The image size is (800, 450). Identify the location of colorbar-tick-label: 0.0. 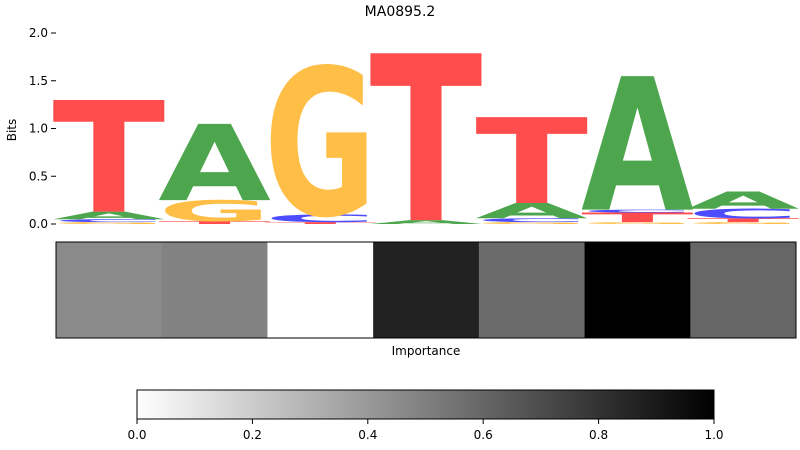
(136, 435).